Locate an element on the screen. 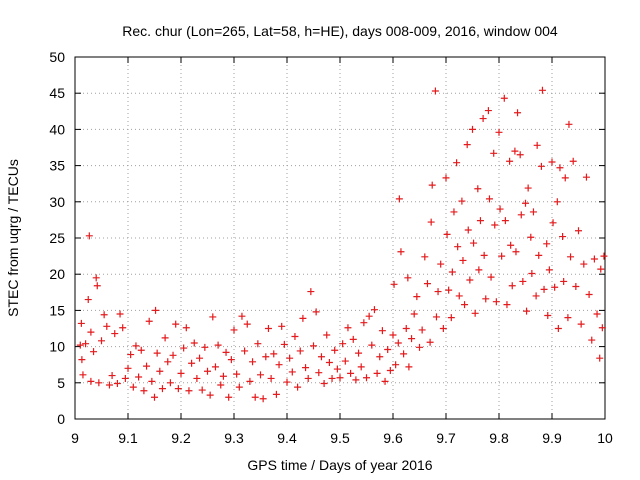 Image resolution: width=640 pixels, height=480 pixels. y-tick-label: 45 is located at coordinates (57, 93).